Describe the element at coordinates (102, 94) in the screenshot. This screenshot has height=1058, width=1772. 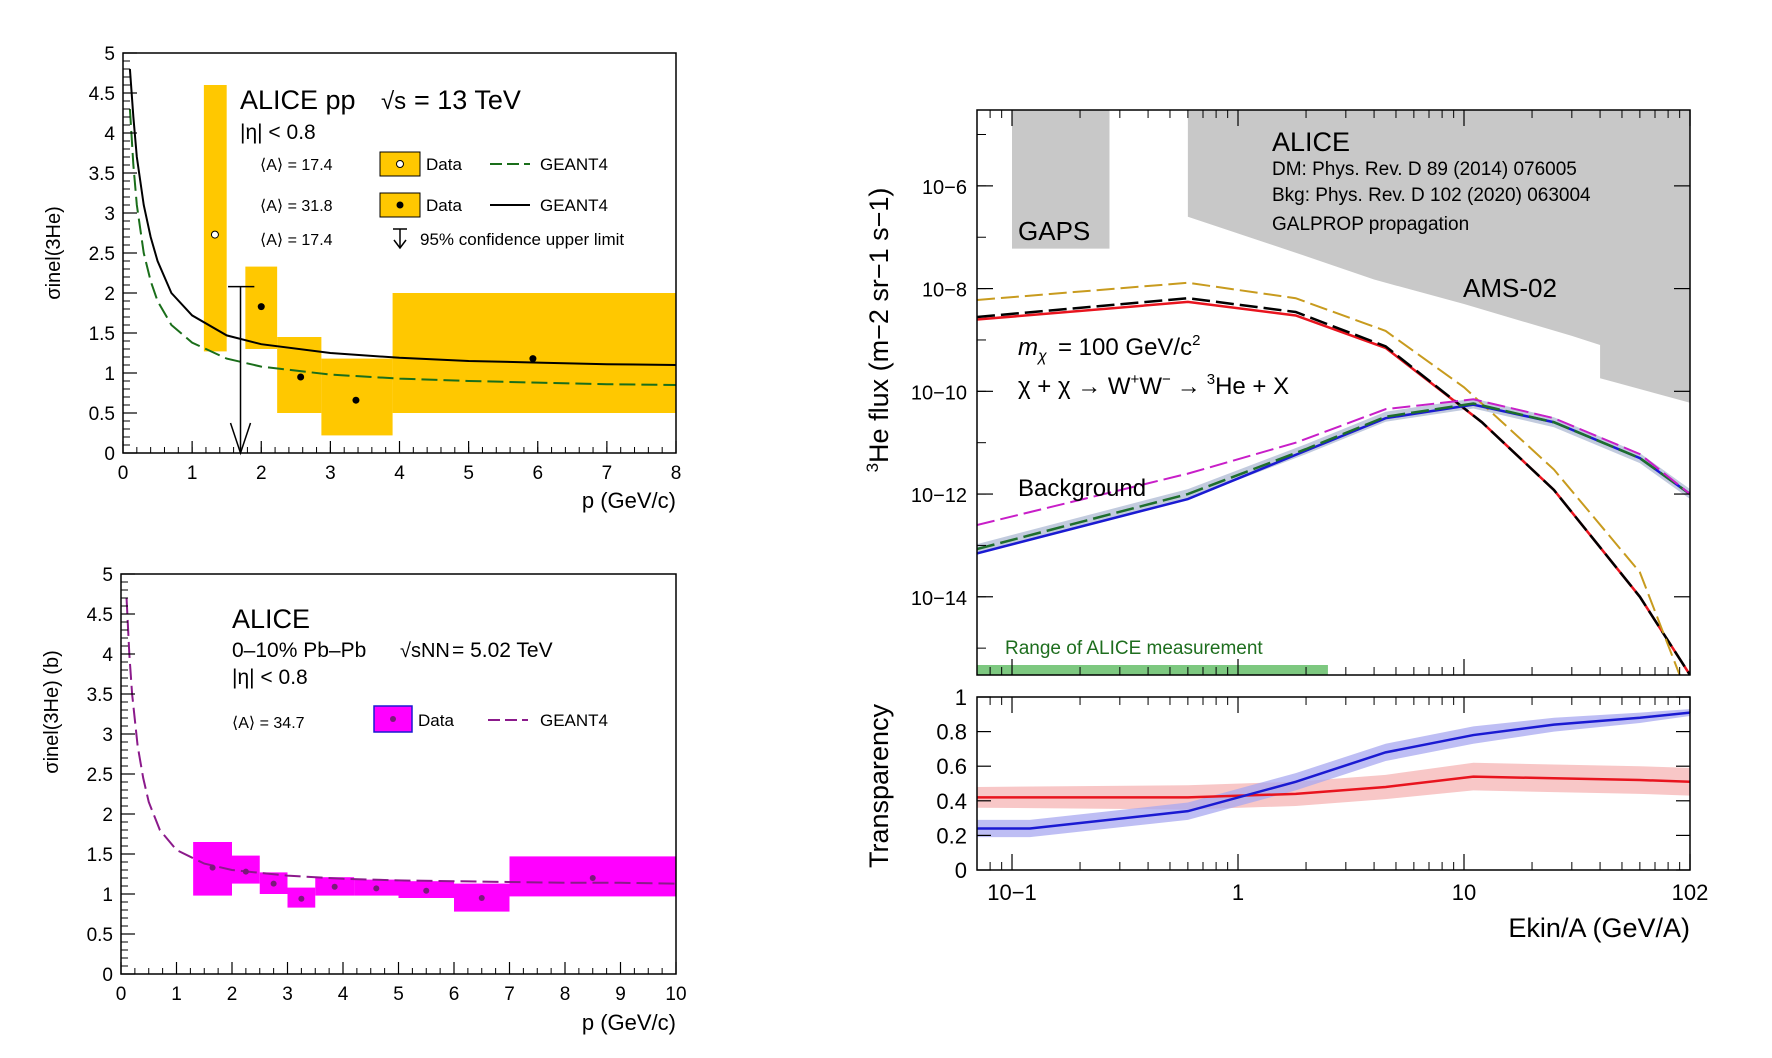
I see `pp-ytick-label: 4.5` at that location.